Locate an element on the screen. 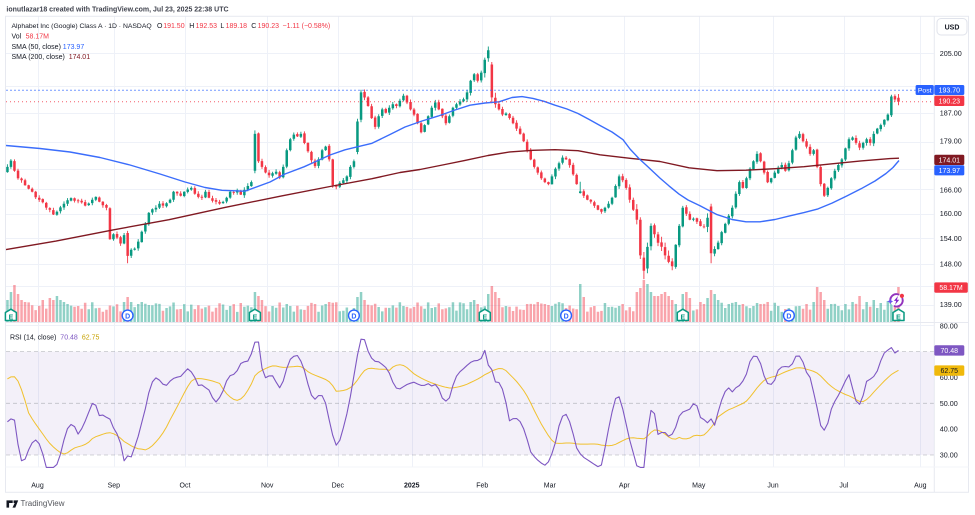 The image size is (975, 515). svg-text: 148.00 is located at coordinates (951, 264).